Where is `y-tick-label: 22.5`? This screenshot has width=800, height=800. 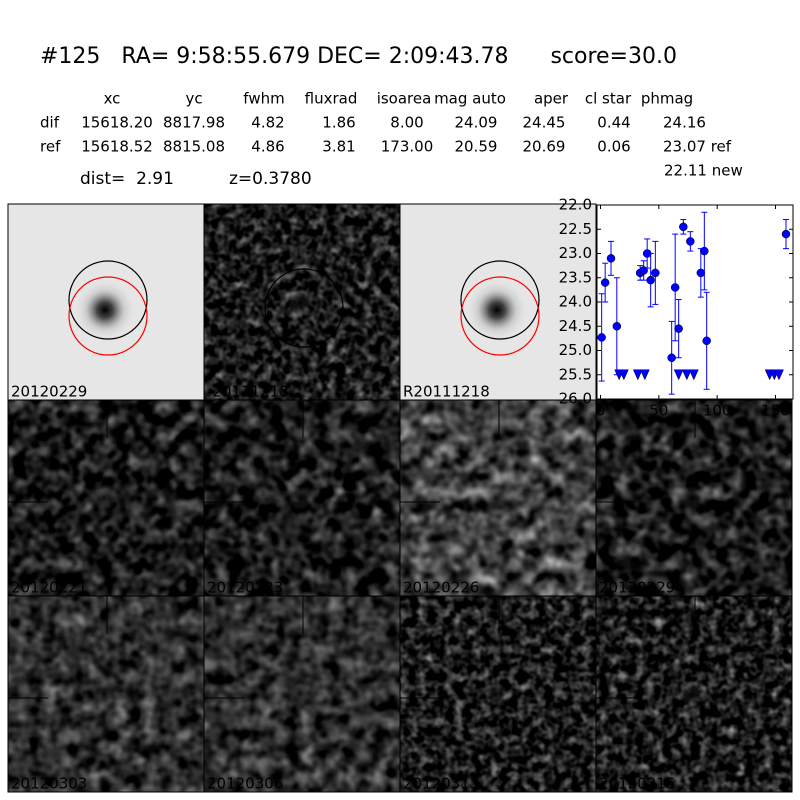
y-tick-label: 22.5 is located at coordinates (575, 229).